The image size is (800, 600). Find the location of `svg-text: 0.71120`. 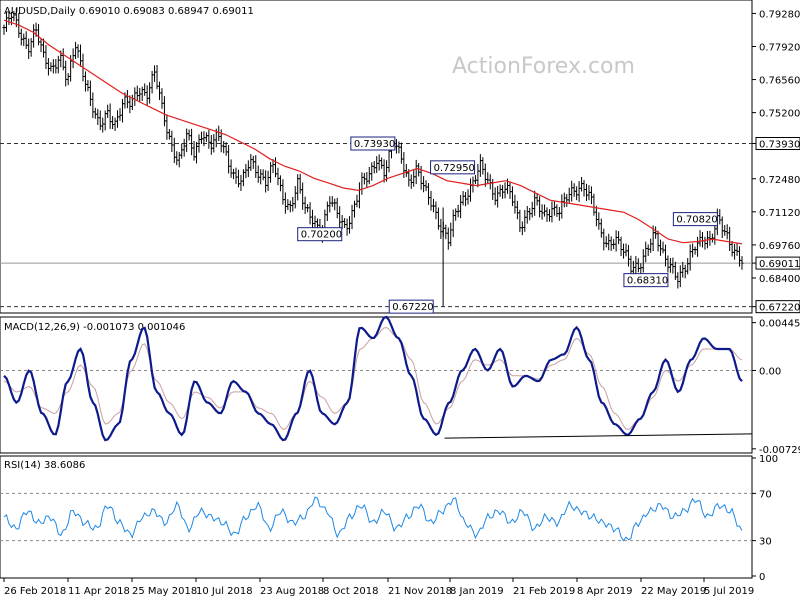

svg-text: 0.71120 is located at coordinates (779, 213).